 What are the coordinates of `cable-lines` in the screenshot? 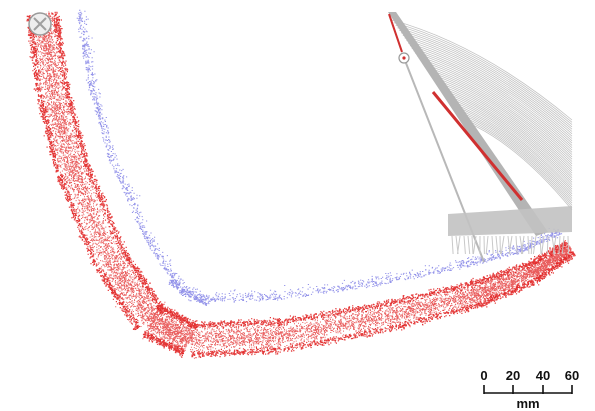 It's located at (482, 115).